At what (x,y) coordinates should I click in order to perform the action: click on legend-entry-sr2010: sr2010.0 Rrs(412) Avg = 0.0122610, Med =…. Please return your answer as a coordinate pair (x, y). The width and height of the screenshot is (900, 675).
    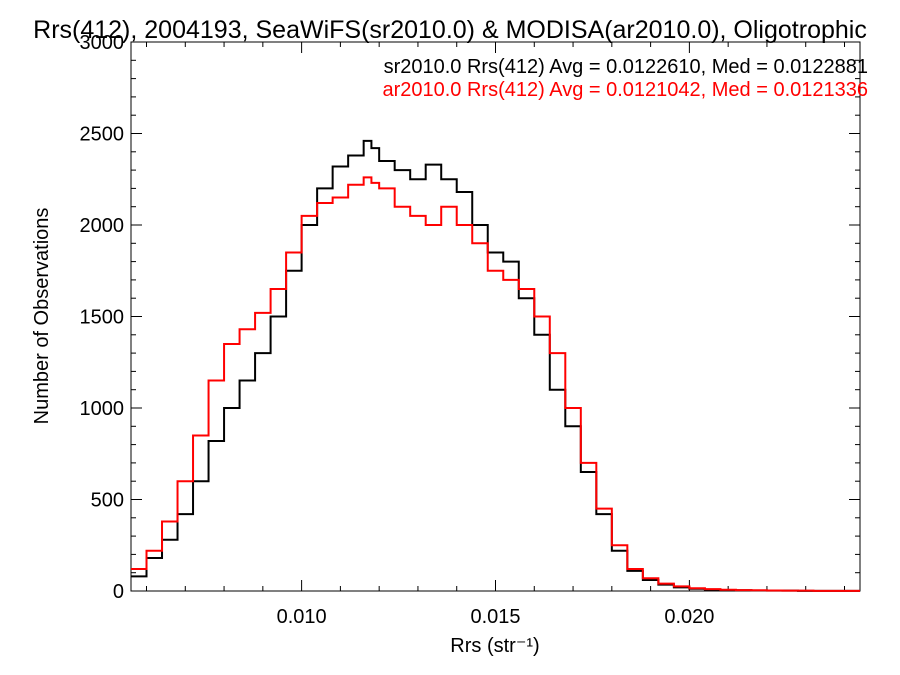
    Looking at the image, I should click on (626, 67).